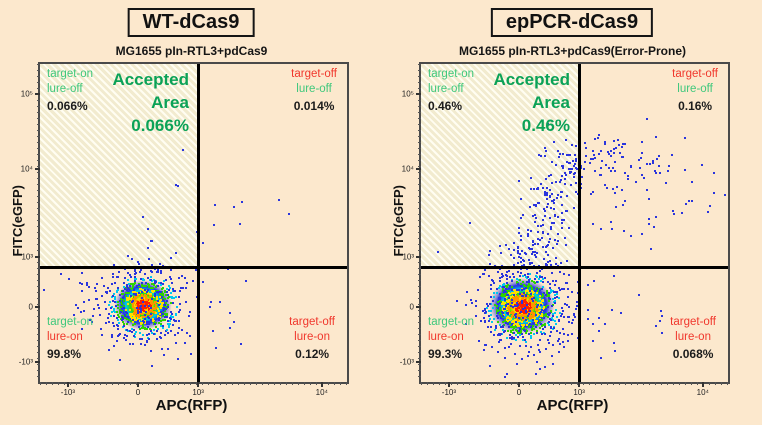 This screenshot has width=762, height=425. I want to click on quadrant-upper-left-label: target-on lure-off 0.066%, so click(70, 90).